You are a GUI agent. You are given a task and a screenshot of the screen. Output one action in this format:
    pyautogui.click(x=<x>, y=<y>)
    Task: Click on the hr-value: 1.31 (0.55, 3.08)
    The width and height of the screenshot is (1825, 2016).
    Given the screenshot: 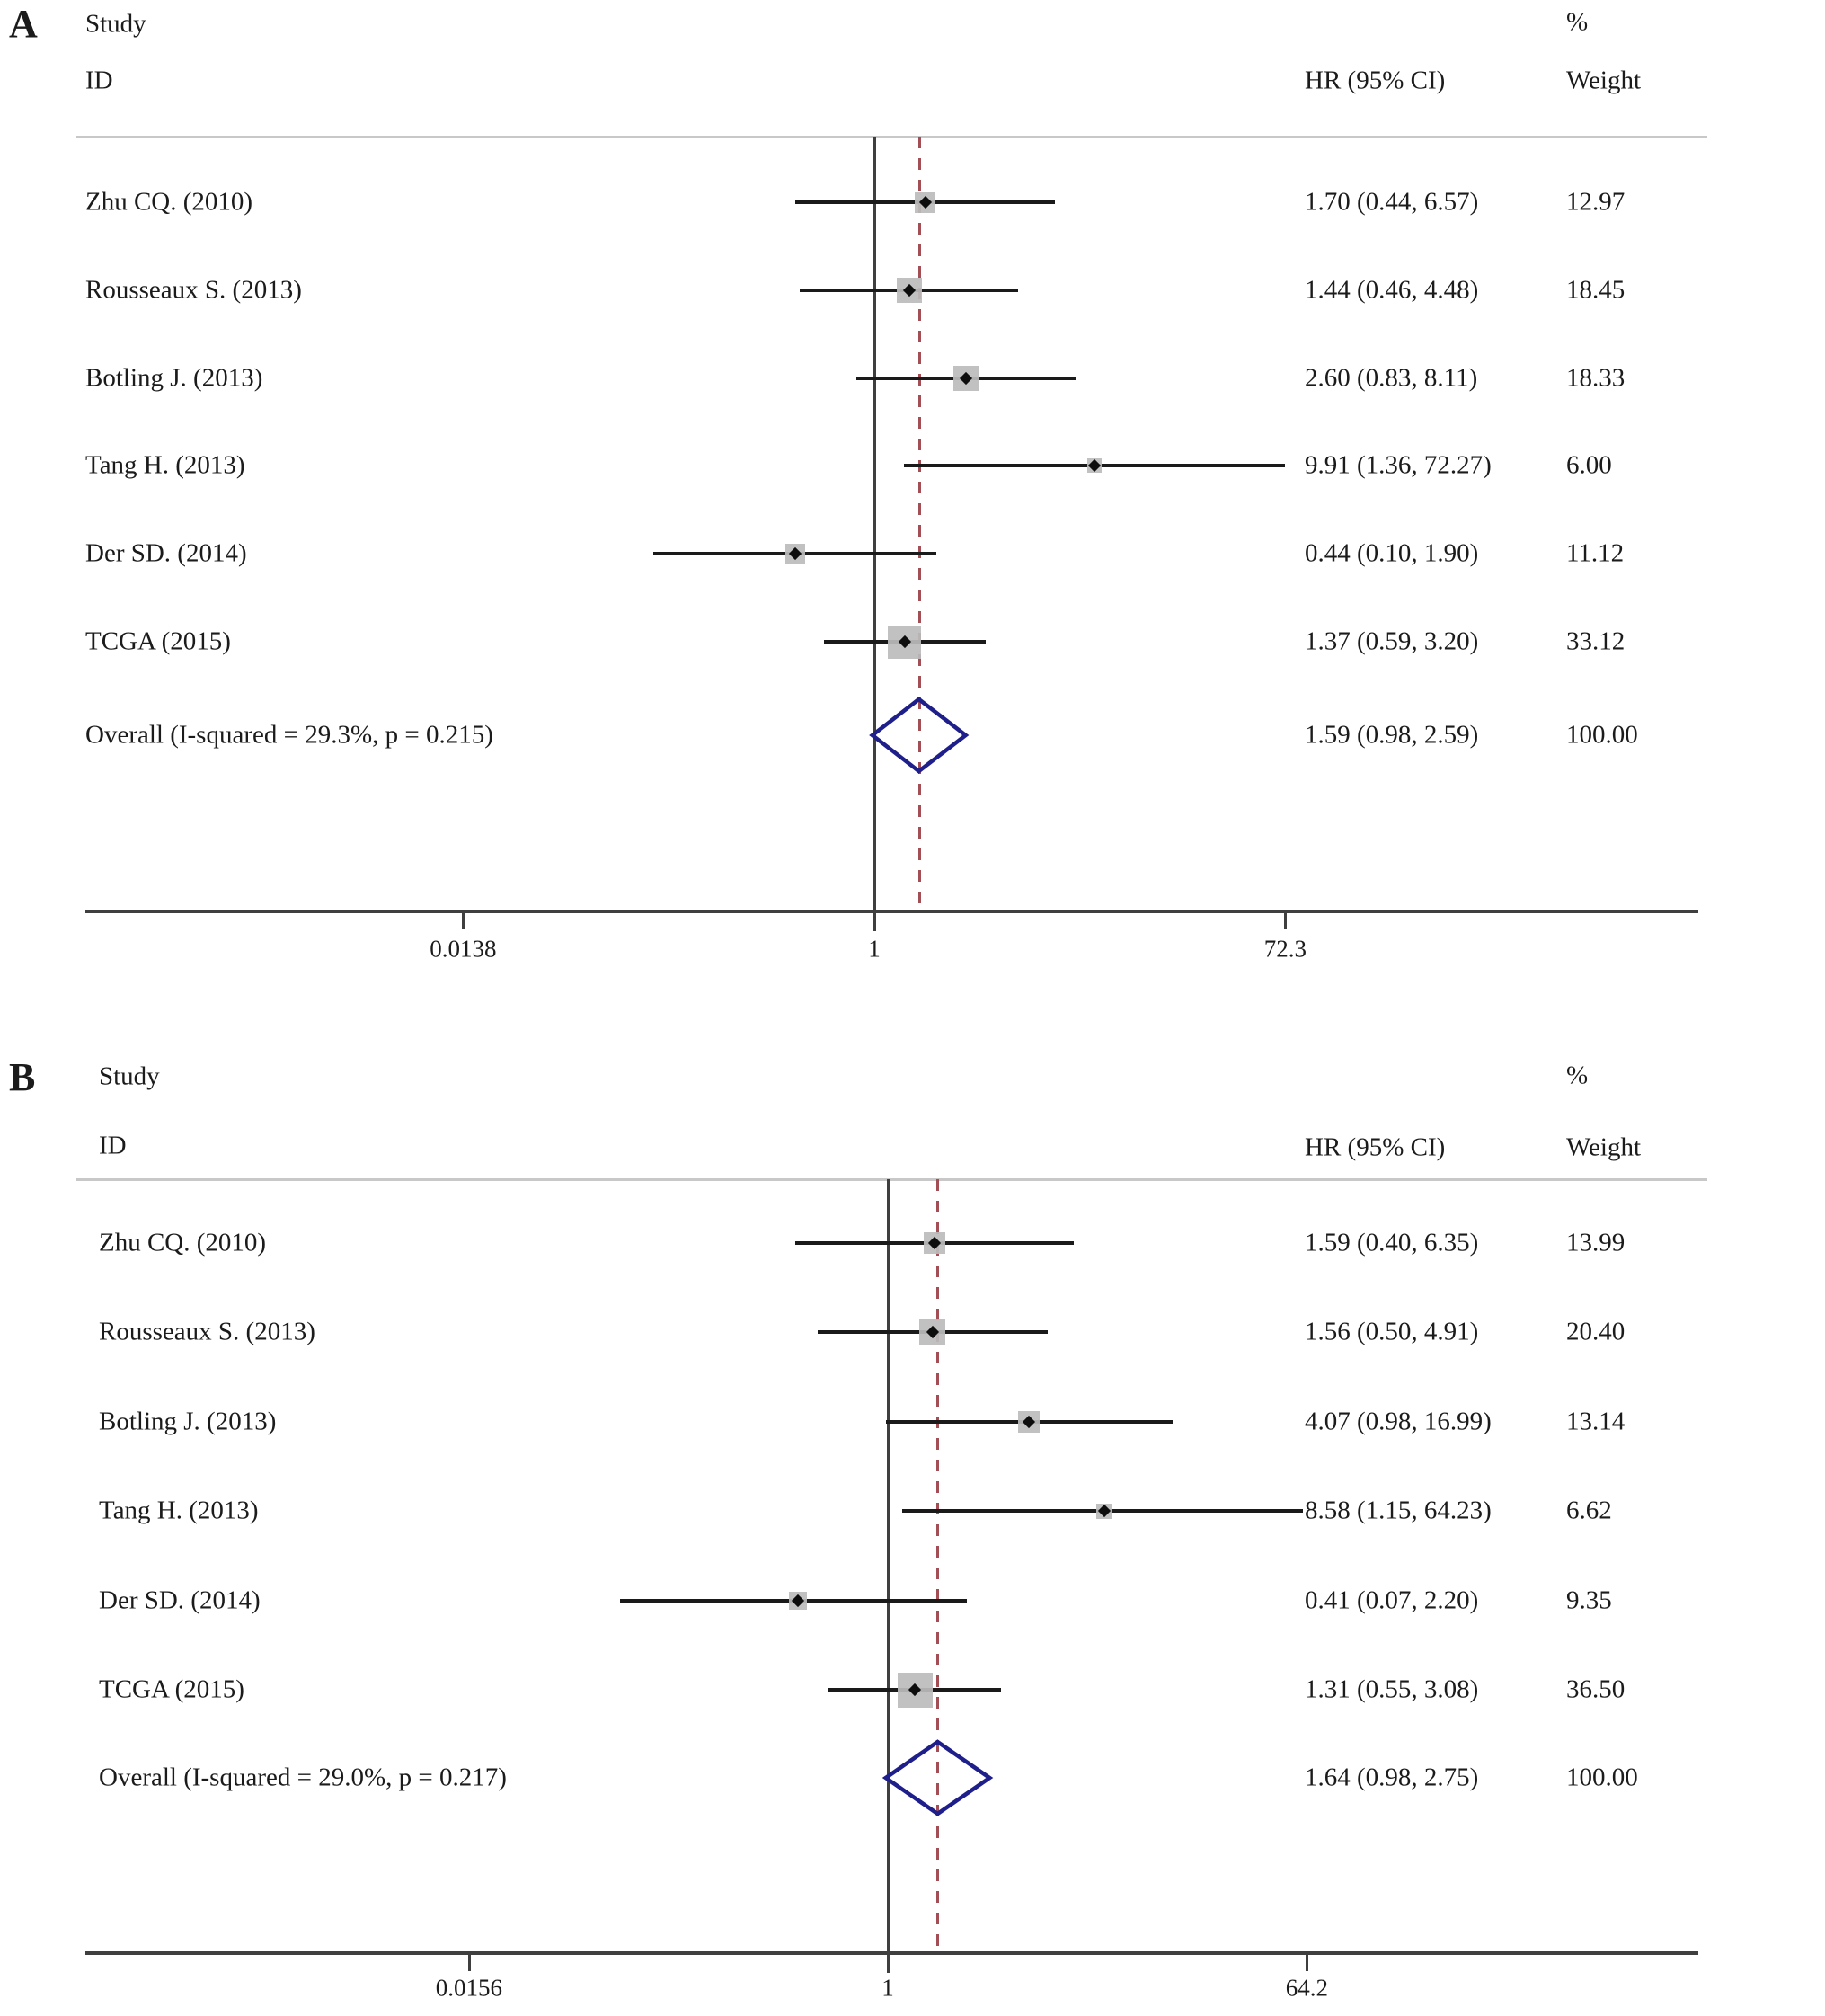 What is the action you would take?
    pyautogui.click(x=1392, y=1689)
    